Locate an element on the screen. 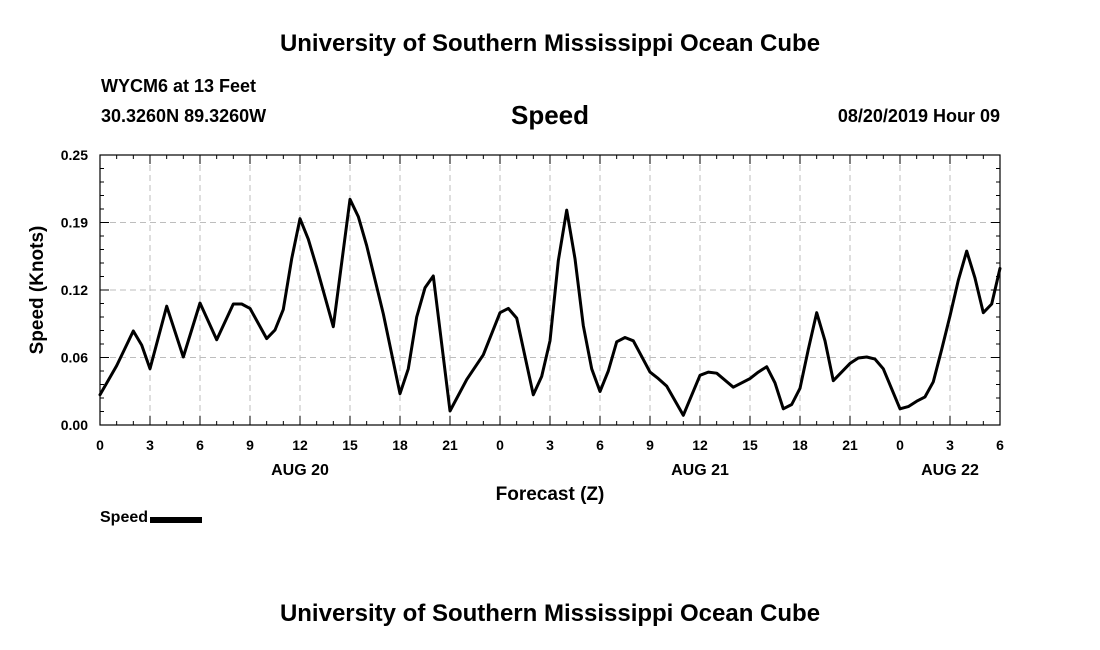 The height and width of the screenshot is (650, 1100). y-tick-label: 0.12 is located at coordinates (74, 290).